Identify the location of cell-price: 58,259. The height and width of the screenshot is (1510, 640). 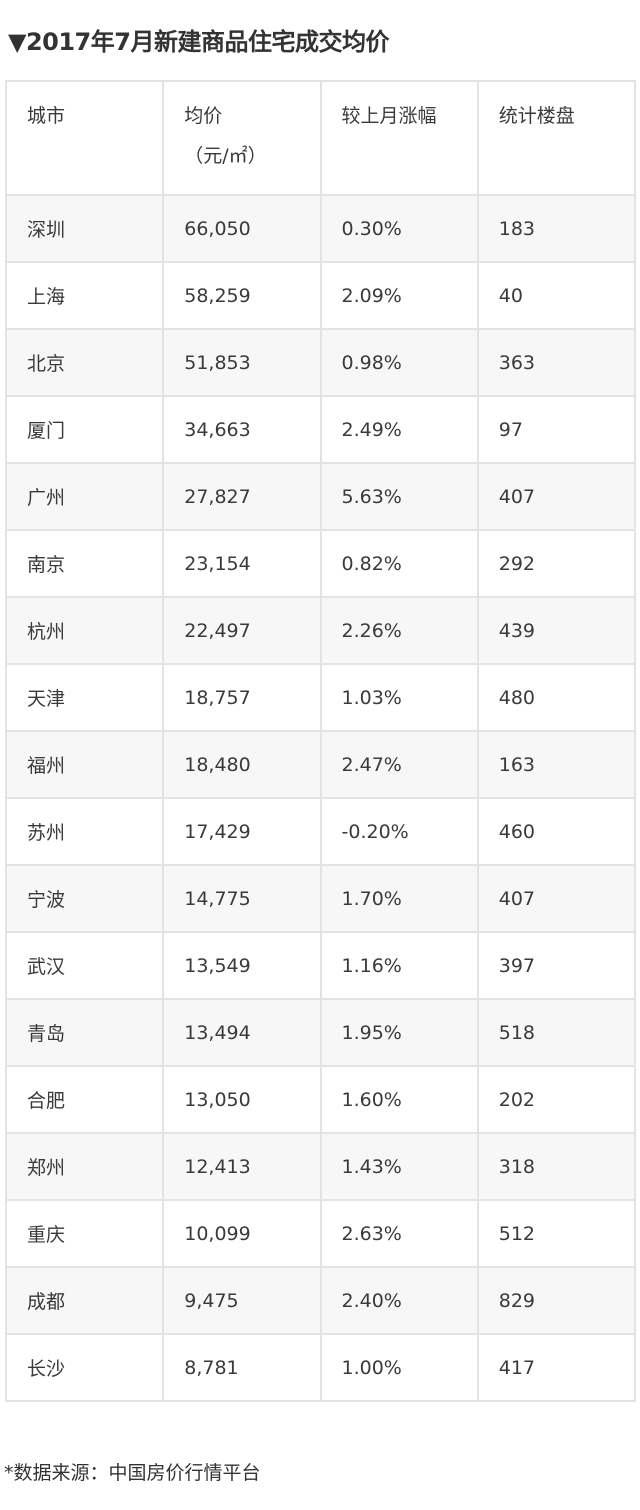
(242, 295).